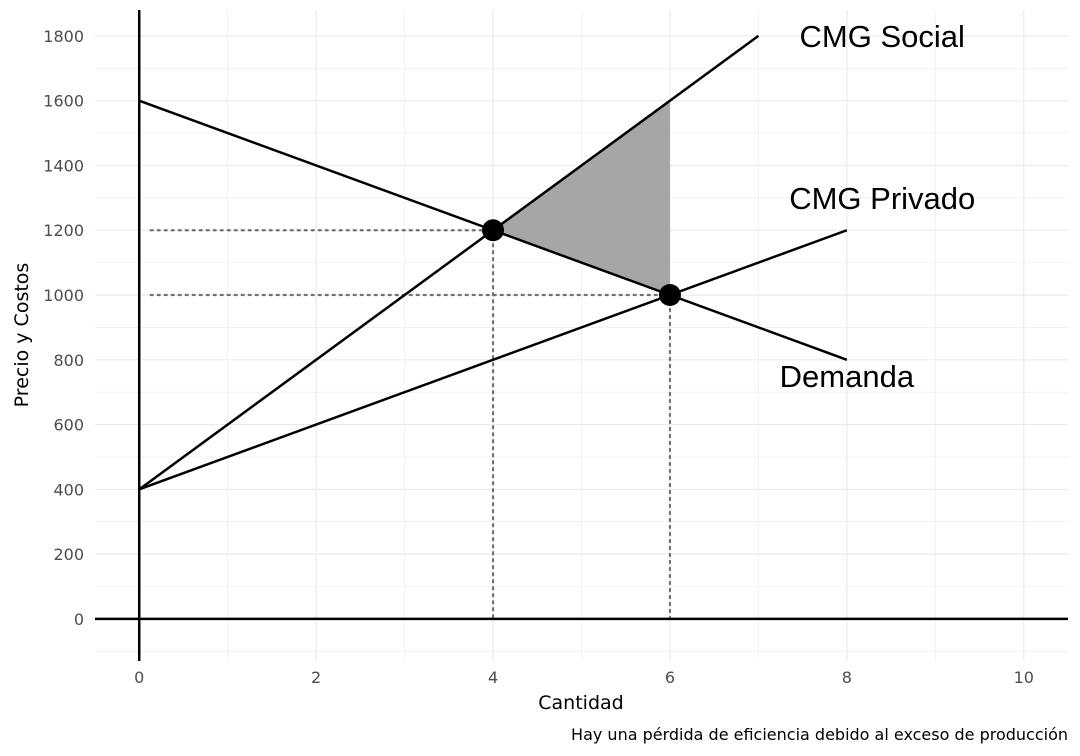  I want to click on y-tick-label: 800, so click(68, 360).